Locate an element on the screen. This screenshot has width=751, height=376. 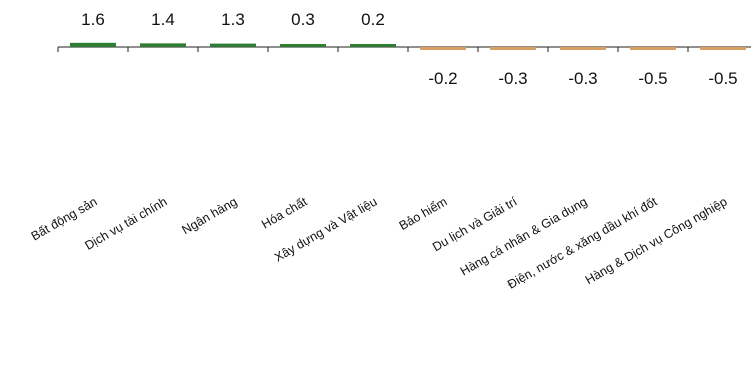
ticks-group is located at coordinates (373, 49).